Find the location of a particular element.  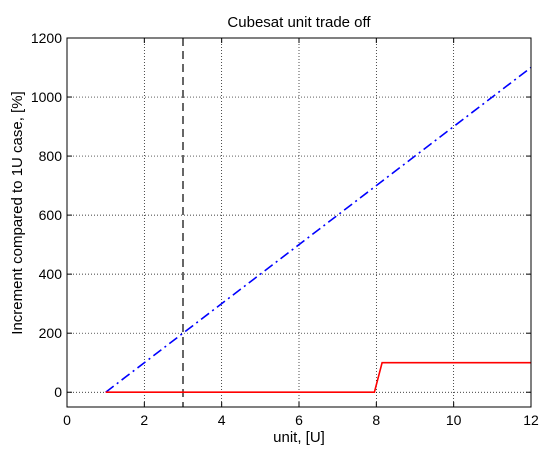

chart-title: Cubesat unit trade off is located at coordinates (299, 22).